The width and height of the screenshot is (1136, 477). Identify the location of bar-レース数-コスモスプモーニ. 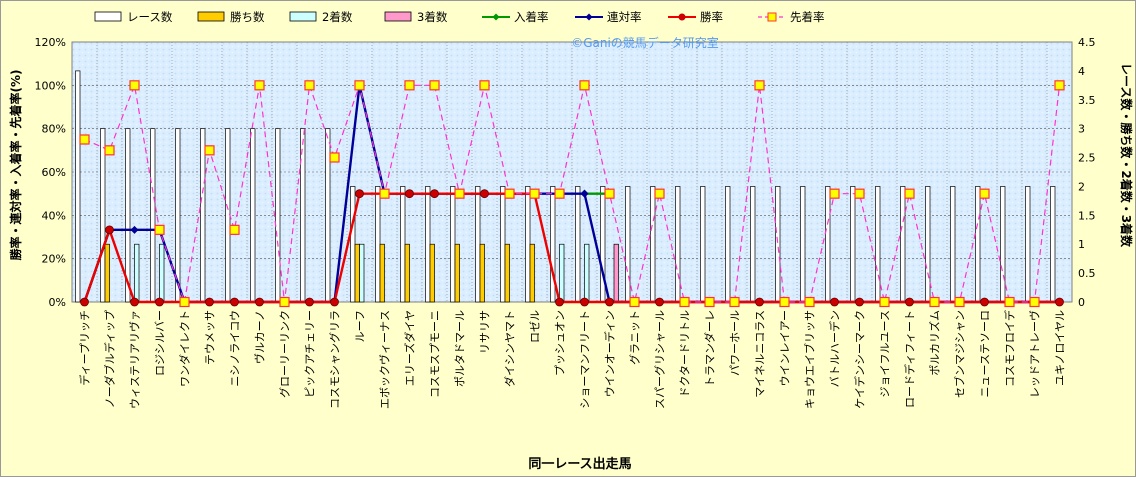
(428, 244).